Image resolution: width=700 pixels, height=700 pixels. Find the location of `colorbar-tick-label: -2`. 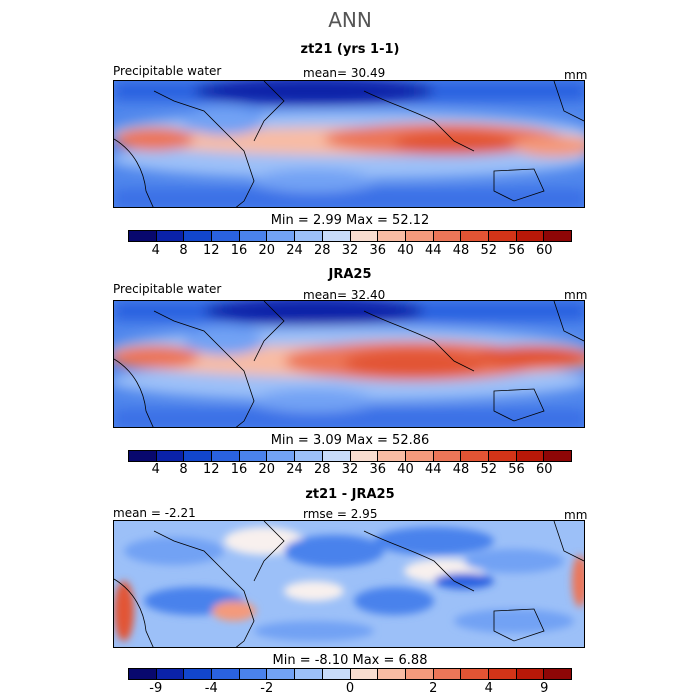

colorbar-tick-label: -2 is located at coordinates (267, 688).